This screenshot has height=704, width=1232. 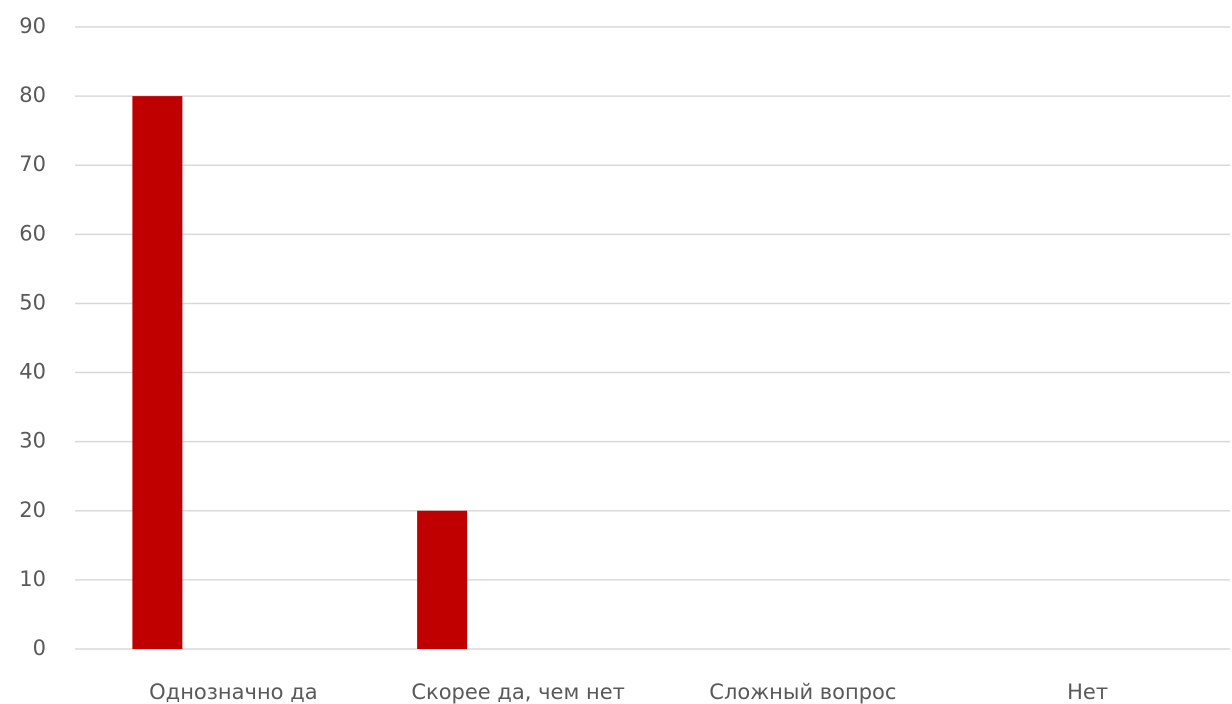 I want to click on y-tick-label: 80, so click(x=32, y=95).